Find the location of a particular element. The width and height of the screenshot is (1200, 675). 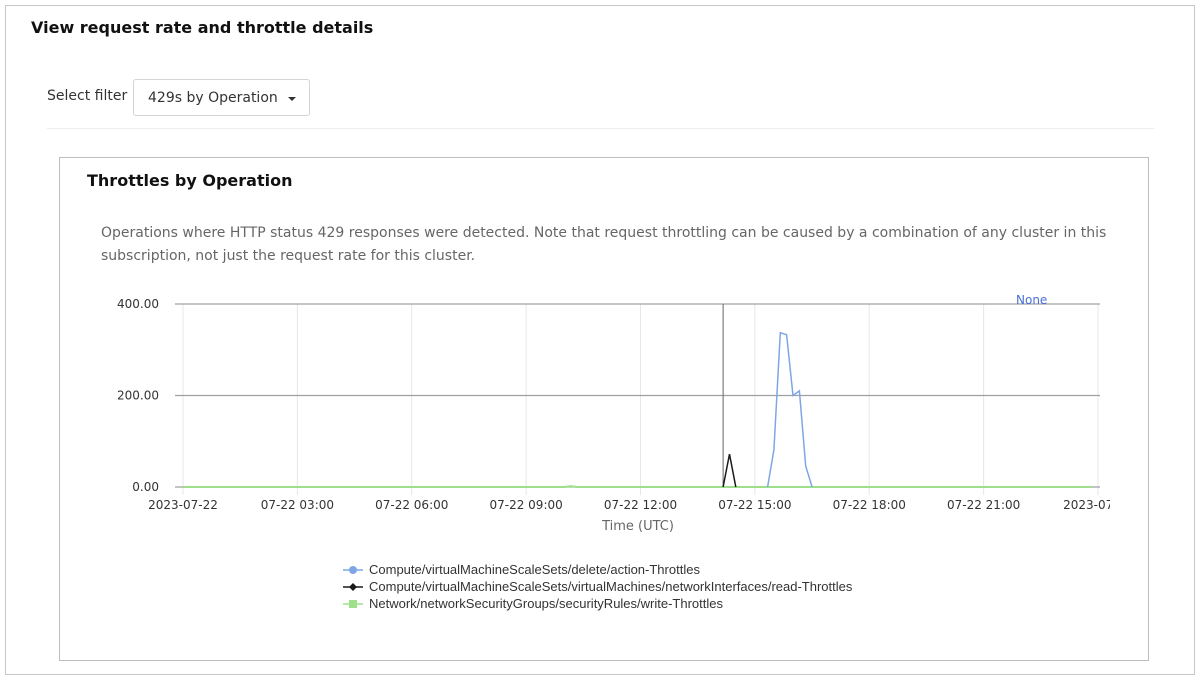

diamond-marker-icon is located at coordinates (353, 586).